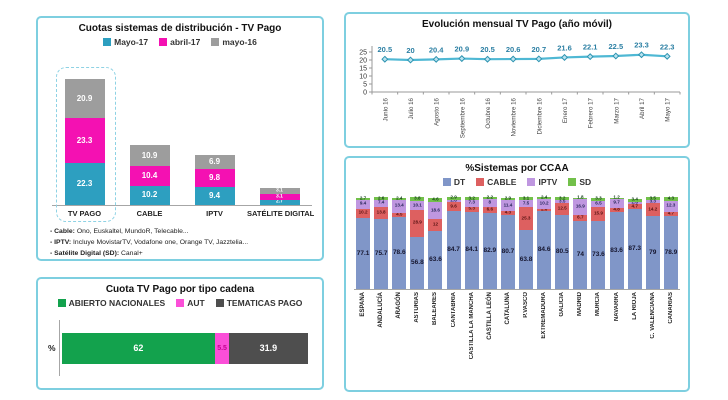 The width and height of the screenshot is (728, 400). I want to click on bar-value-label: 9.4, so click(363, 204).